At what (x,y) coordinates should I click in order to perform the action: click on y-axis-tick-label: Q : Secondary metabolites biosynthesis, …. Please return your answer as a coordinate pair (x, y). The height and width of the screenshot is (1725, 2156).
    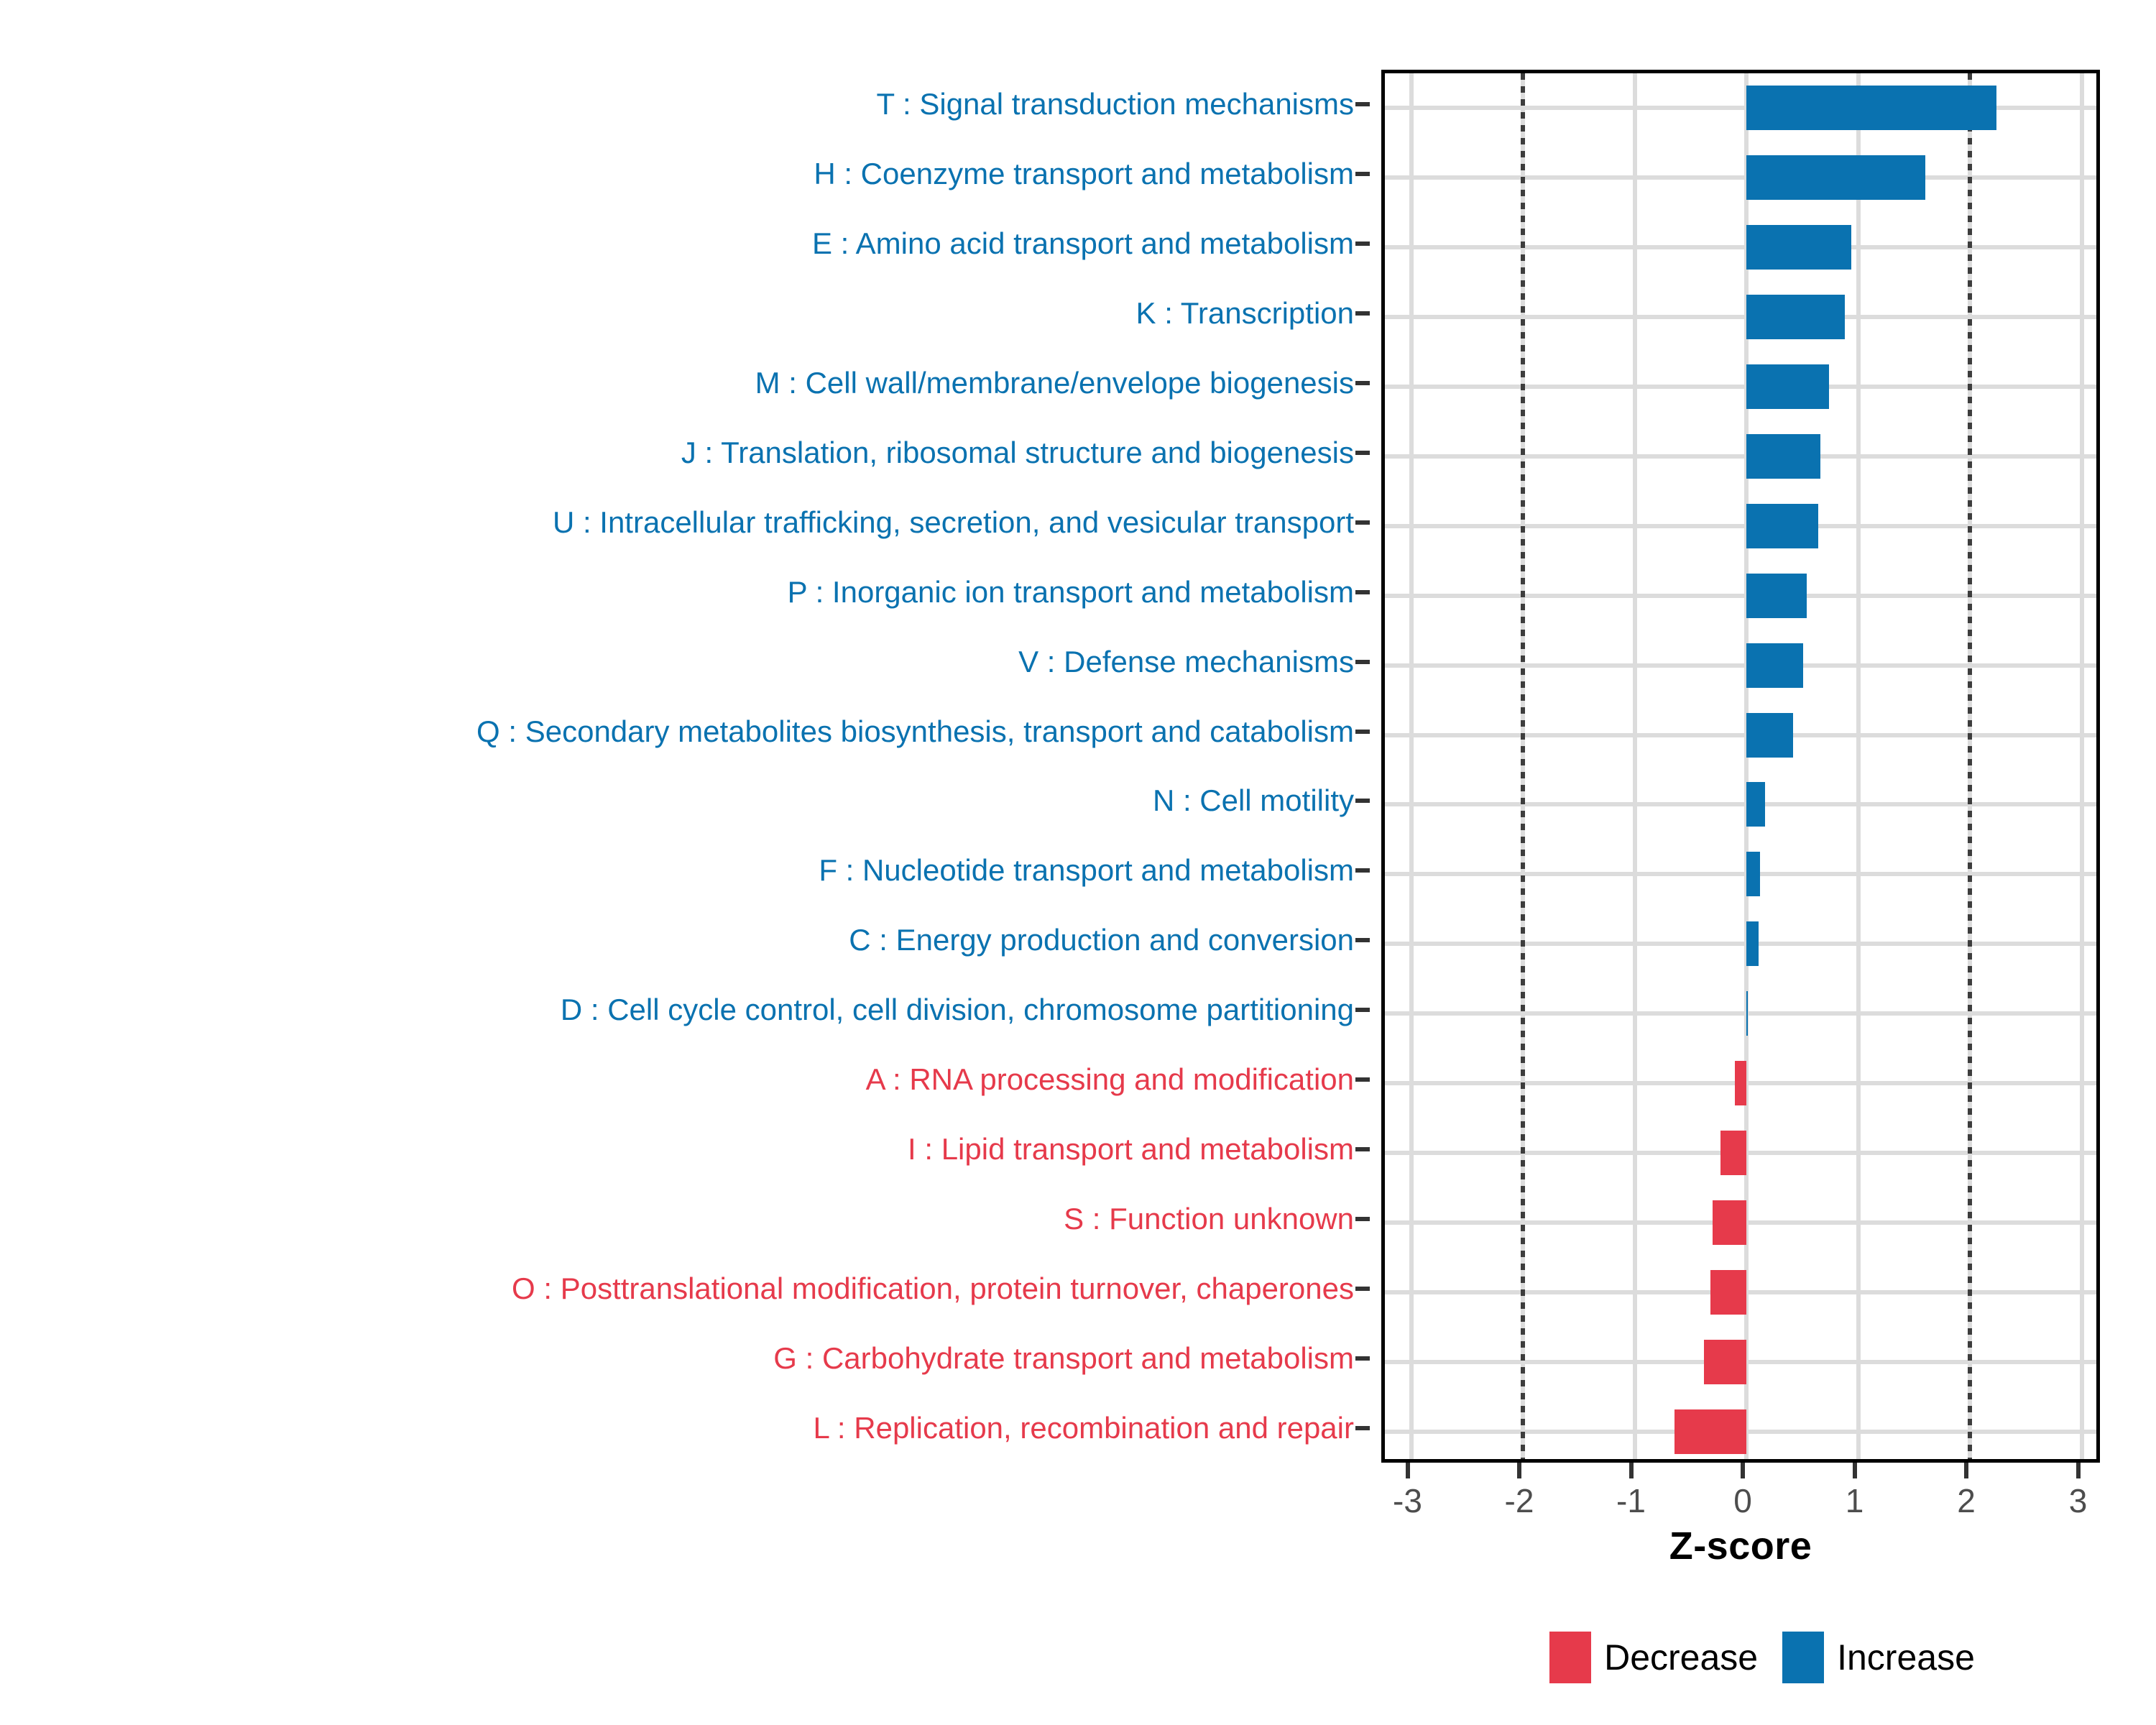
    Looking at the image, I should click on (915, 731).